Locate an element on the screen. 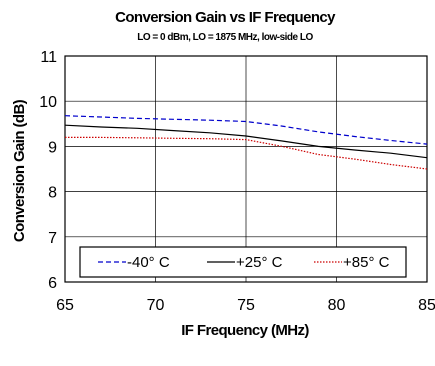 This screenshot has height=366, width=435. y-tick-label: 10 is located at coordinates (48, 102).